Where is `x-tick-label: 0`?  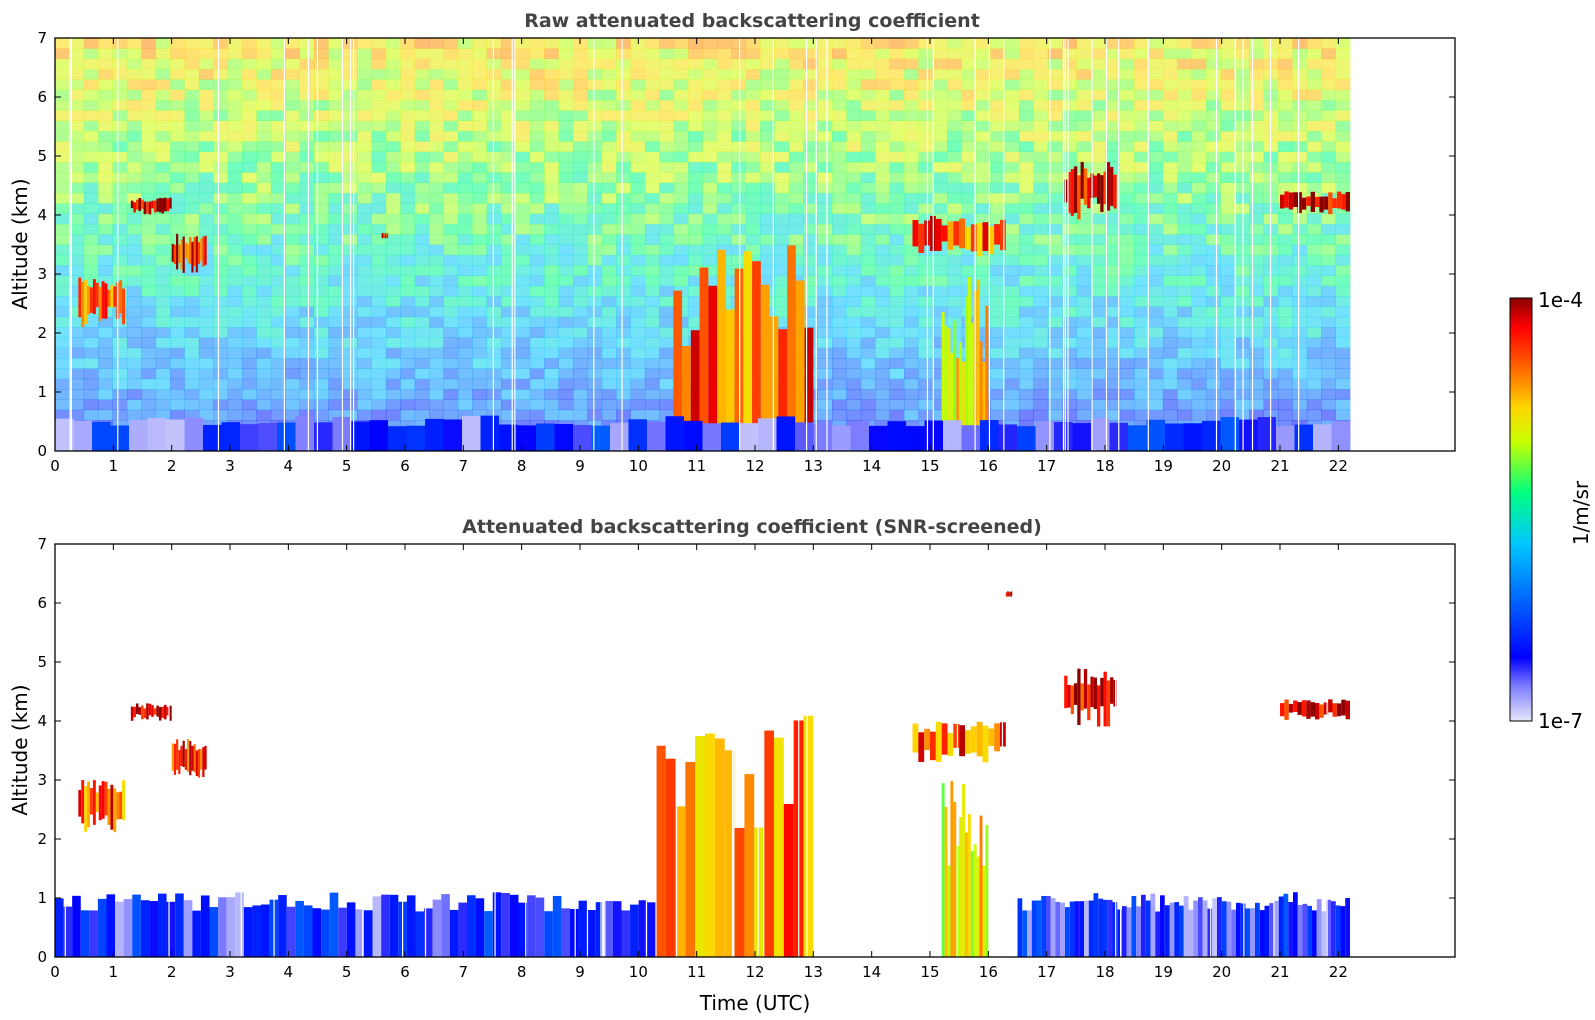 x-tick-label: 0 is located at coordinates (55, 466).